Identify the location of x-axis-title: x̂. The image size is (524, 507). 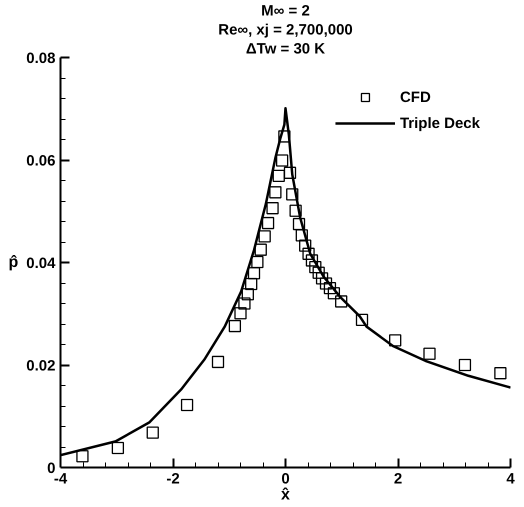
(285, 495).